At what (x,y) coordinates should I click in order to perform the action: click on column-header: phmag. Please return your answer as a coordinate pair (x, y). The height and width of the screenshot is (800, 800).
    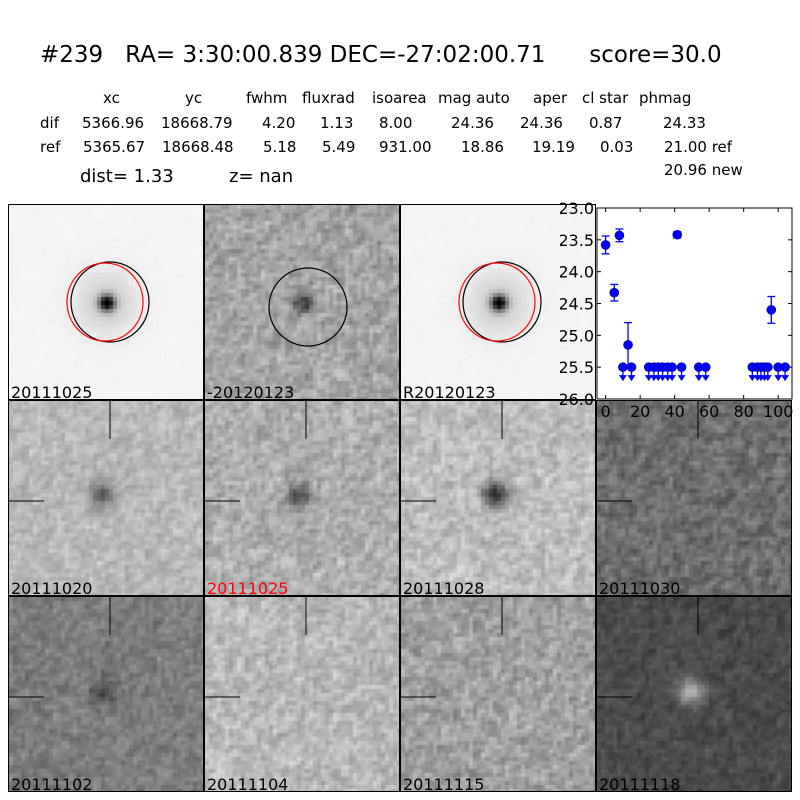
    Looking at the image, I should click on (665, 98).